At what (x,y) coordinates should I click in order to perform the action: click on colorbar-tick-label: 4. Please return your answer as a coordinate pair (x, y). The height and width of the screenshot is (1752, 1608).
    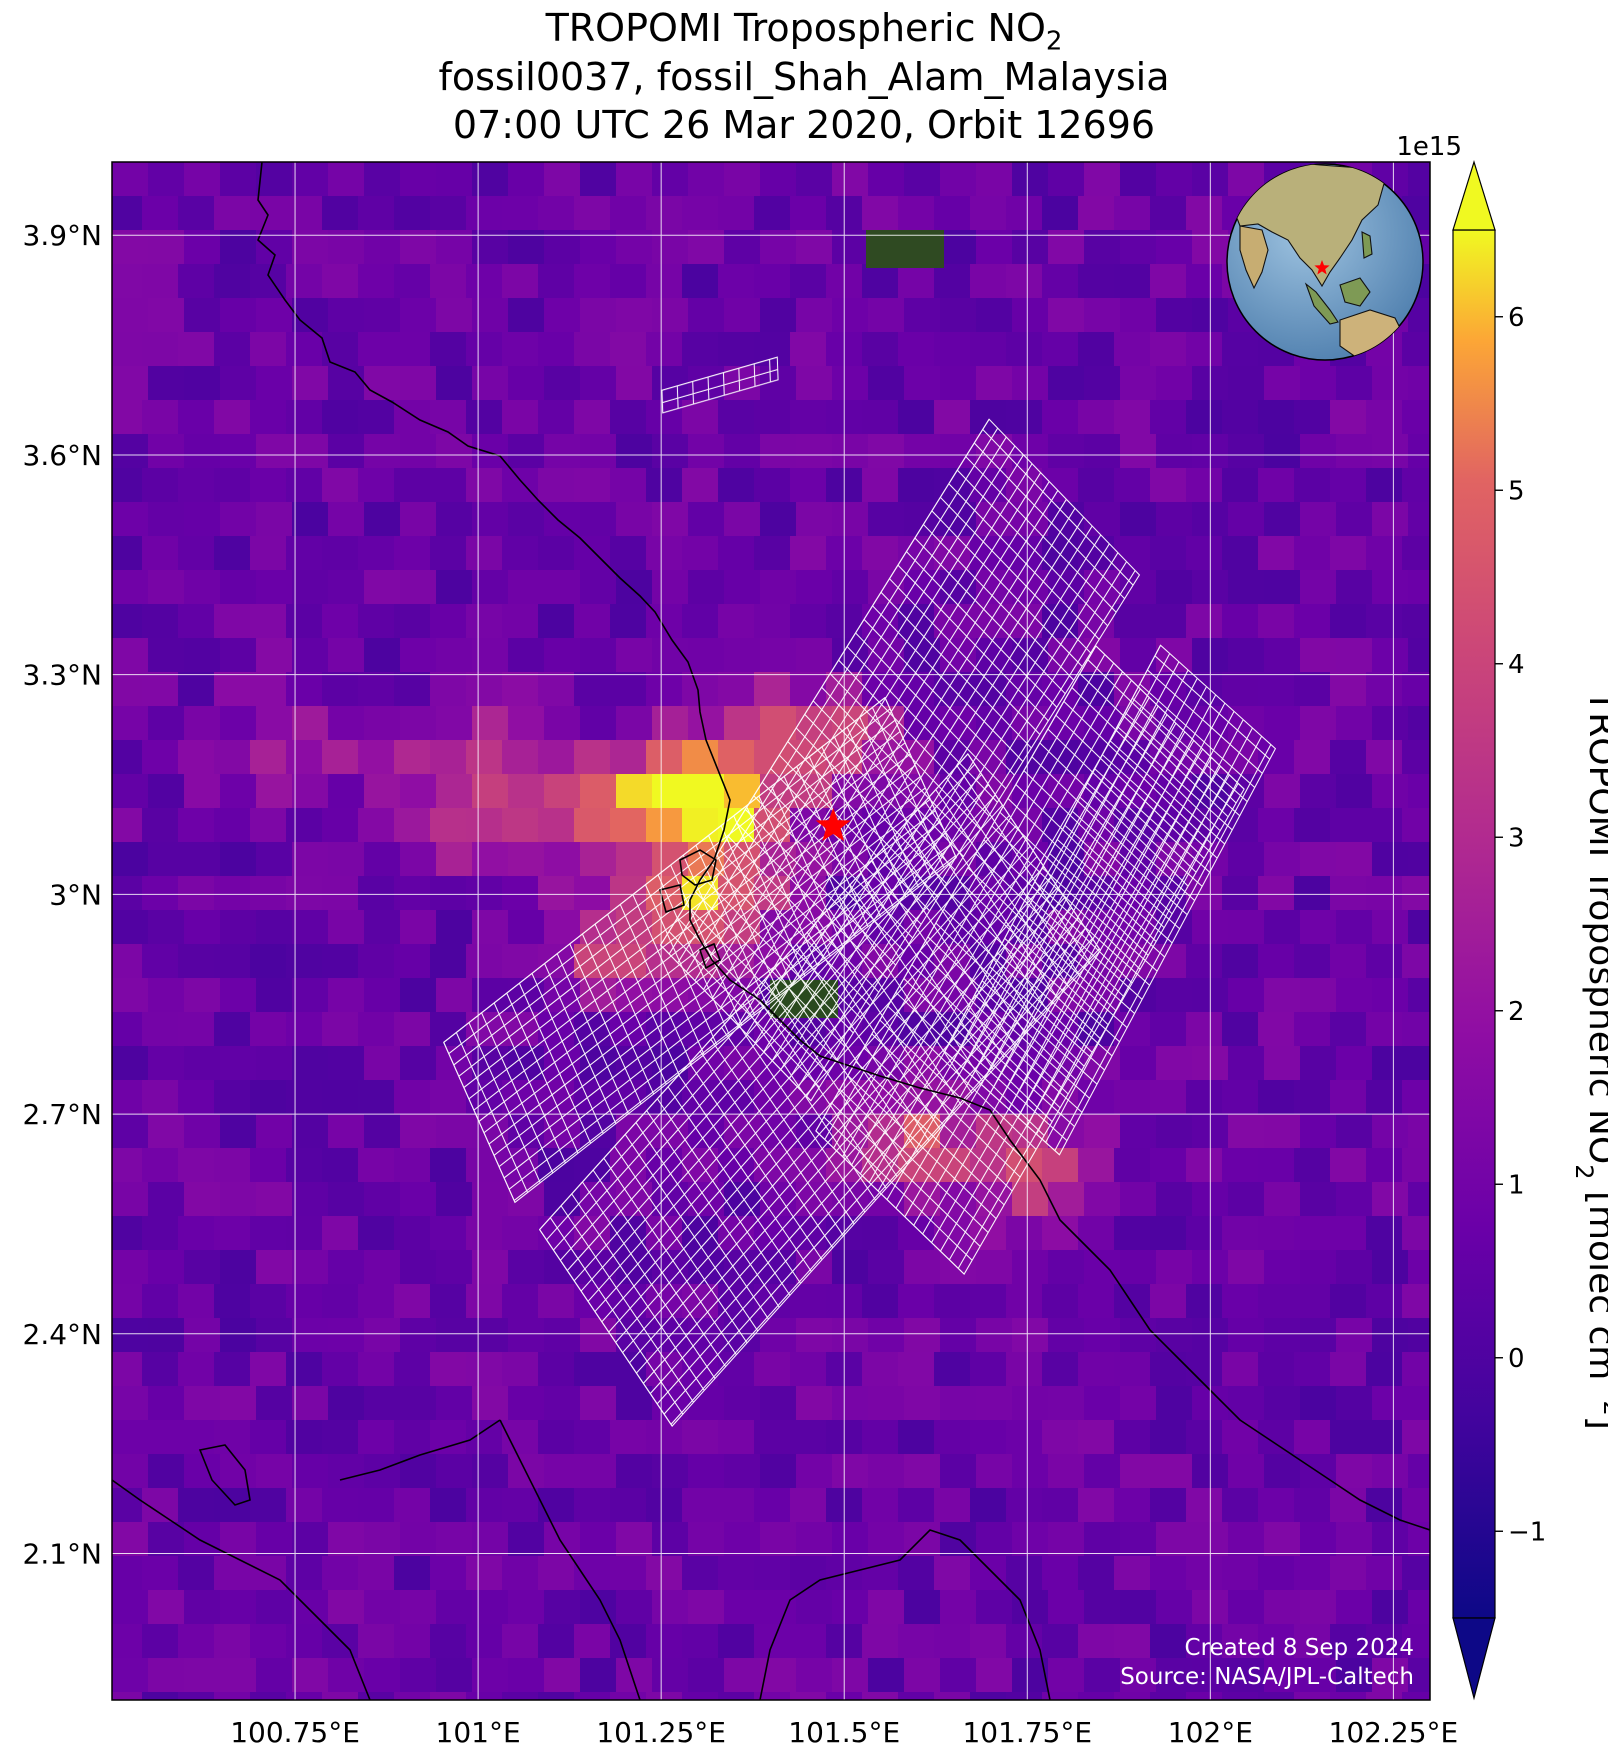
    Looking at the image, I should click on (1516, 665).